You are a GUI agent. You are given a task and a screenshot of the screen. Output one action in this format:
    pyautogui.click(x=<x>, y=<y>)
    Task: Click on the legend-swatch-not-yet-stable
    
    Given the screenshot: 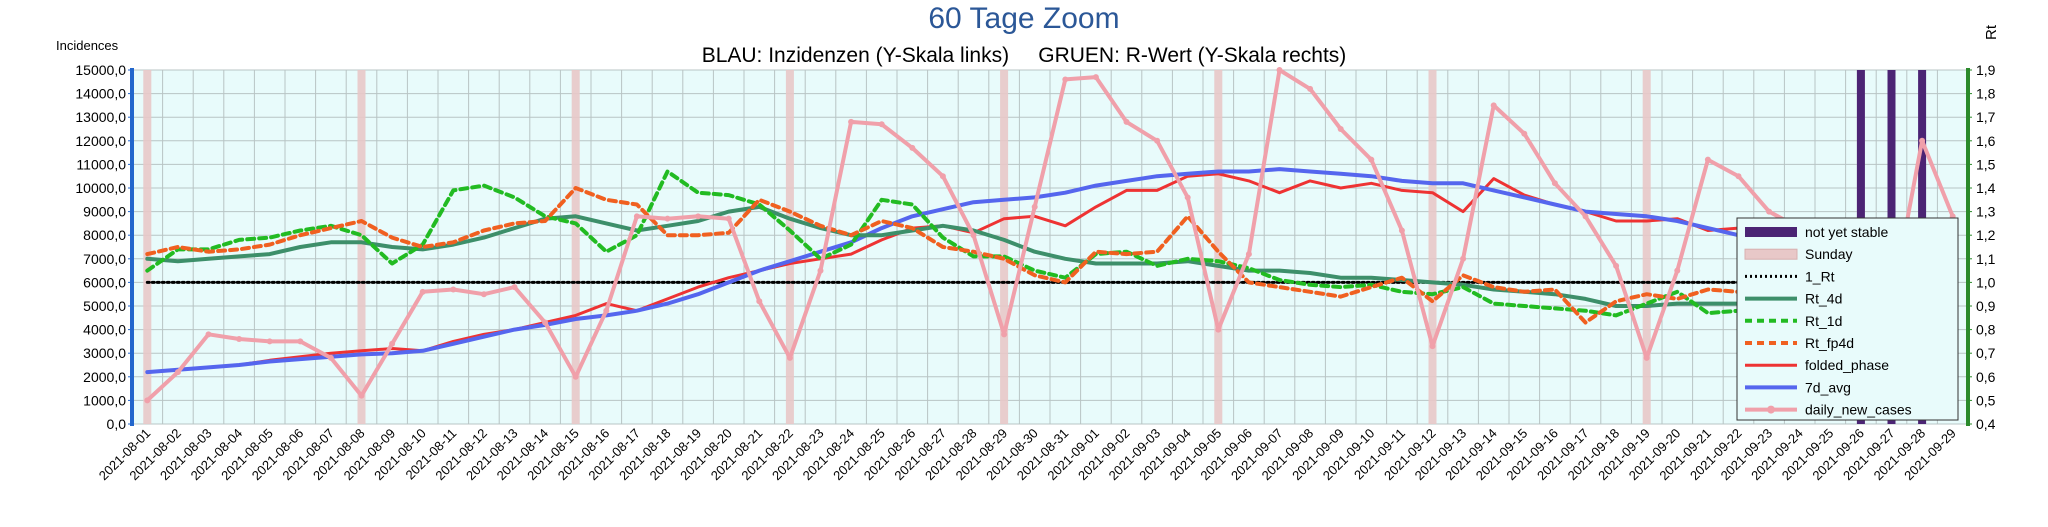 What is the action you would take?
    pyautogui.click(x=1771, y=232)
    